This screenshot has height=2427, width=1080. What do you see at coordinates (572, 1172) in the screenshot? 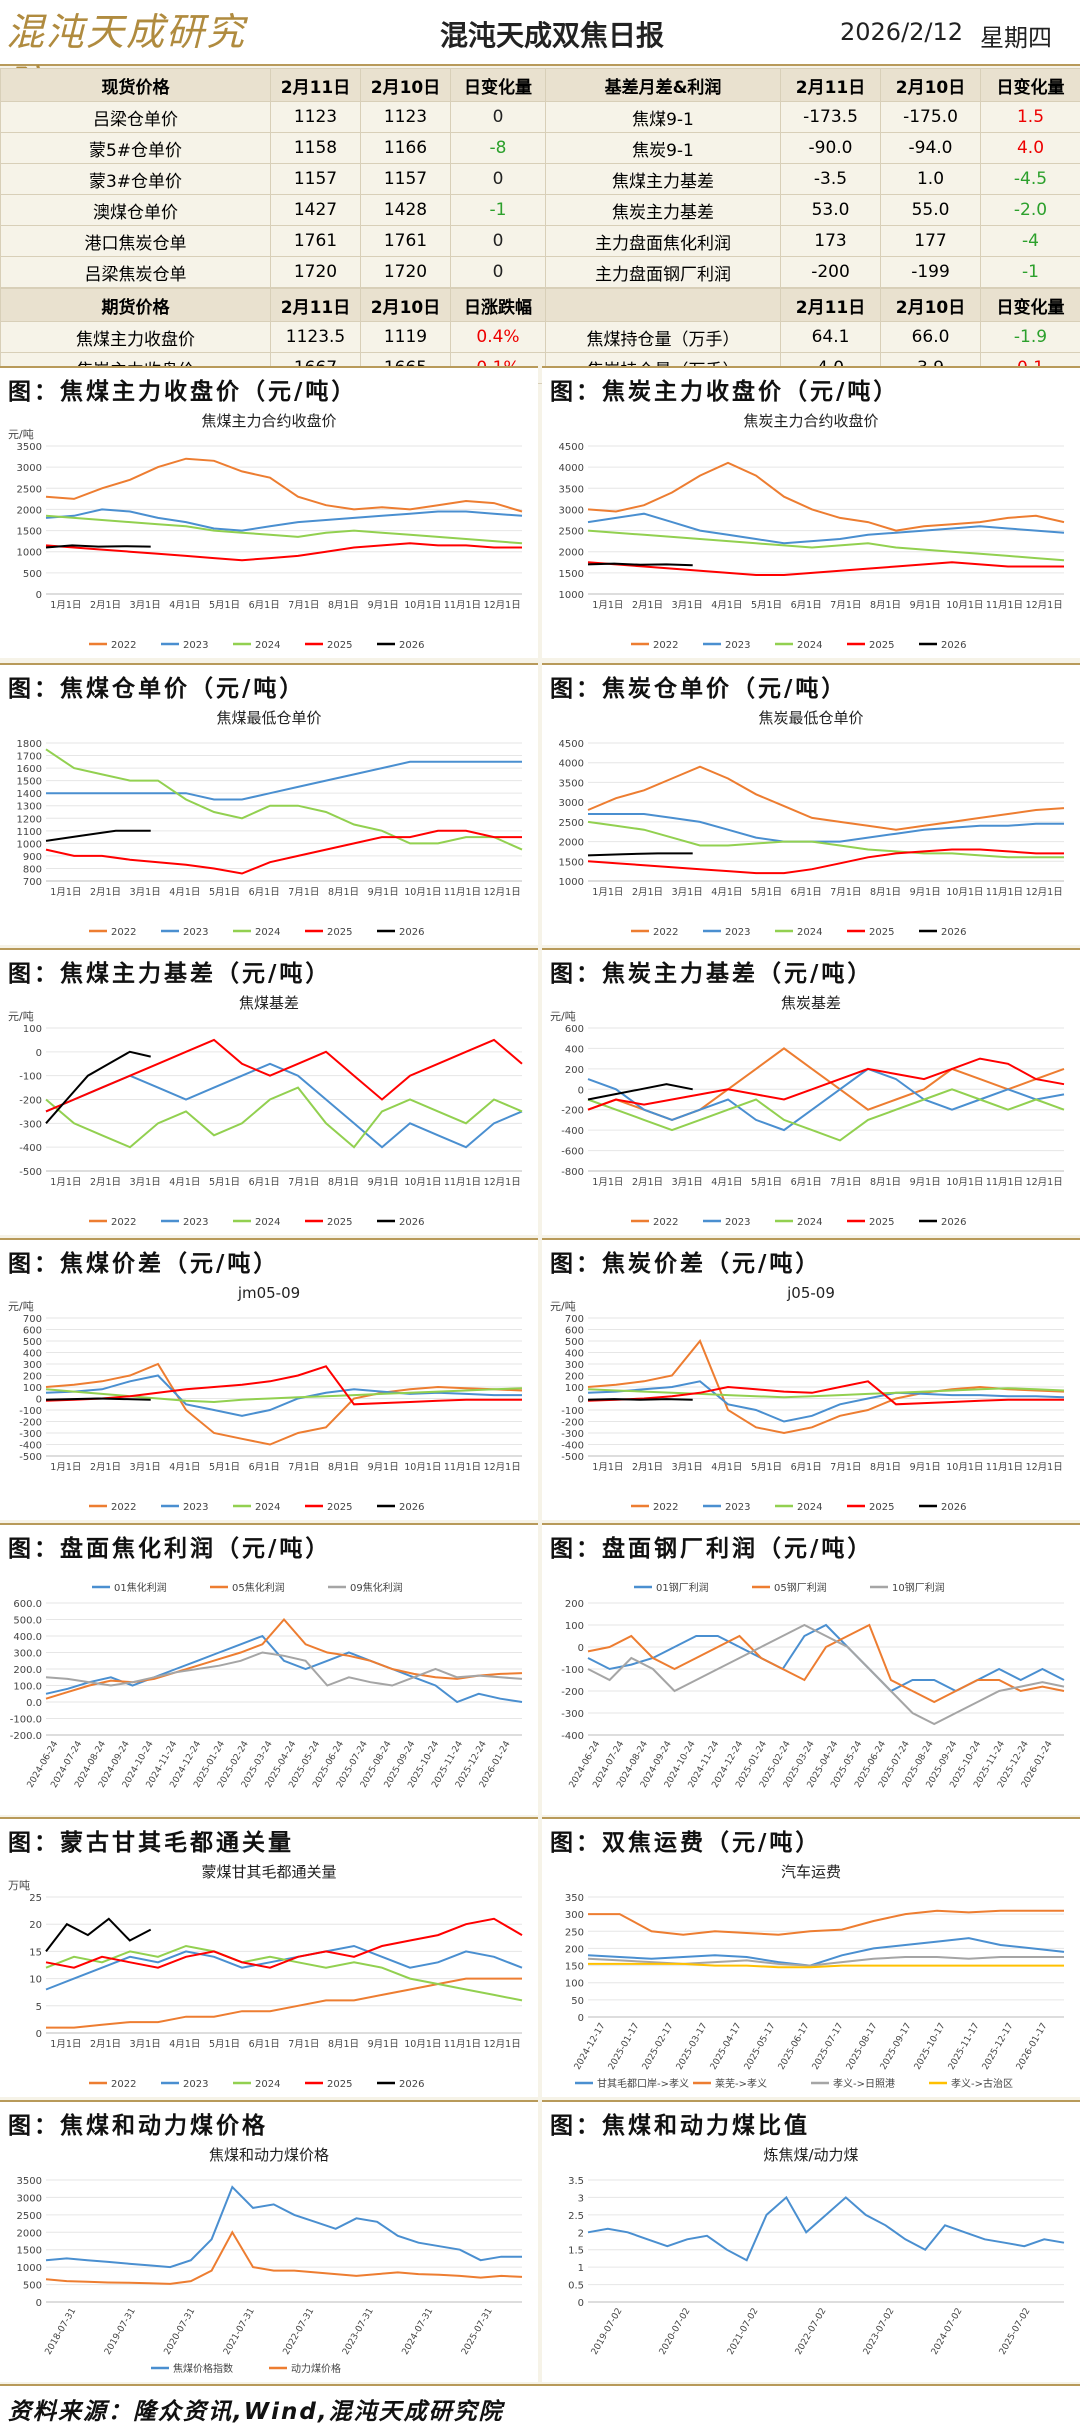
I see `y-tick-label: -800` at bounding box center [572, 1172].